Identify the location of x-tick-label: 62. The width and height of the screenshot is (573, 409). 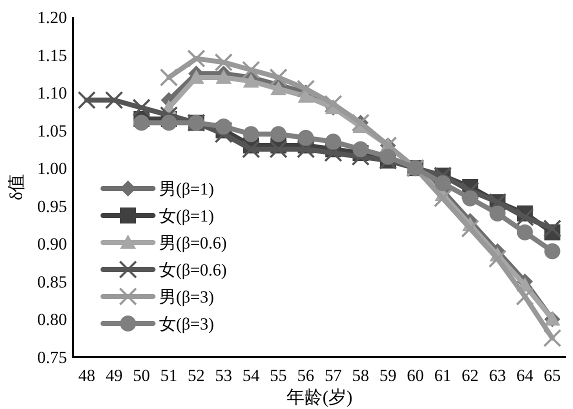
(470, 375).